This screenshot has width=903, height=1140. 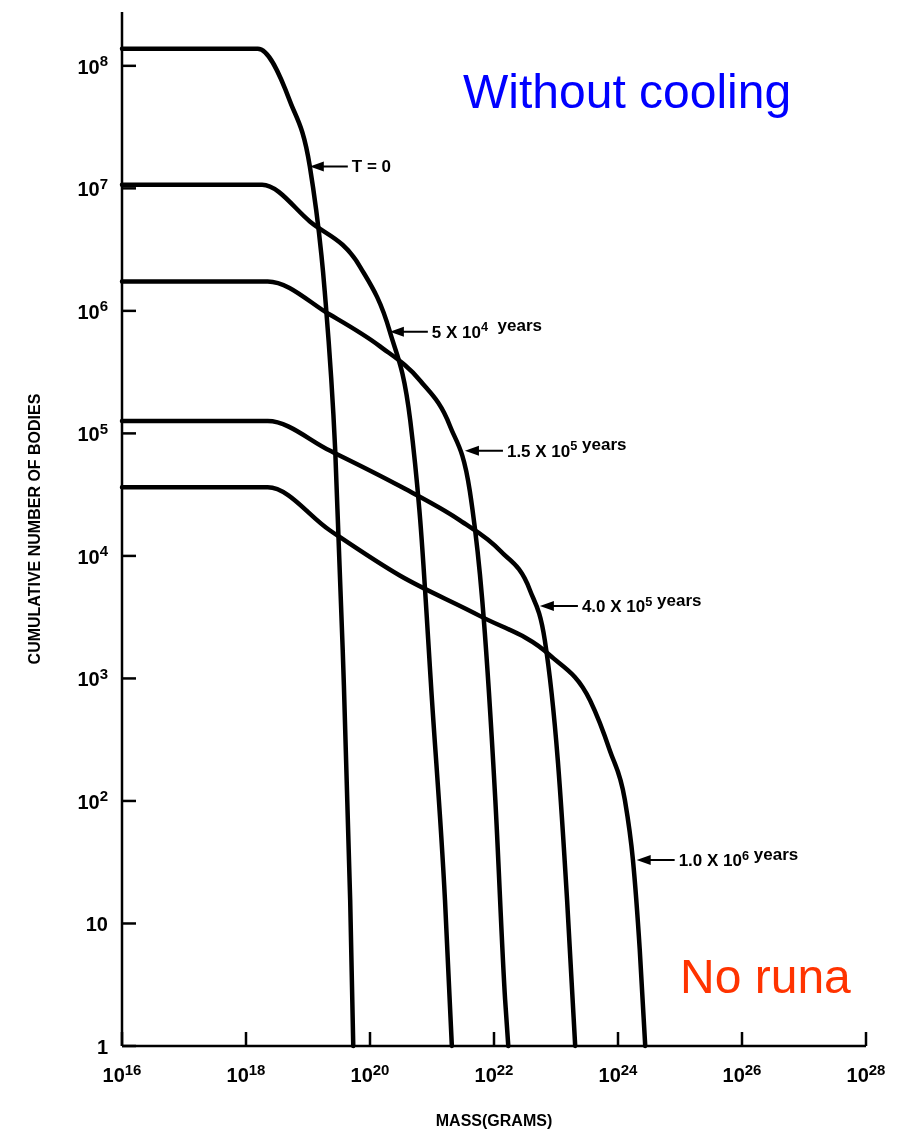 I want to click on y-tick-label: 10$^{7}$, so click(x=92, y=187).